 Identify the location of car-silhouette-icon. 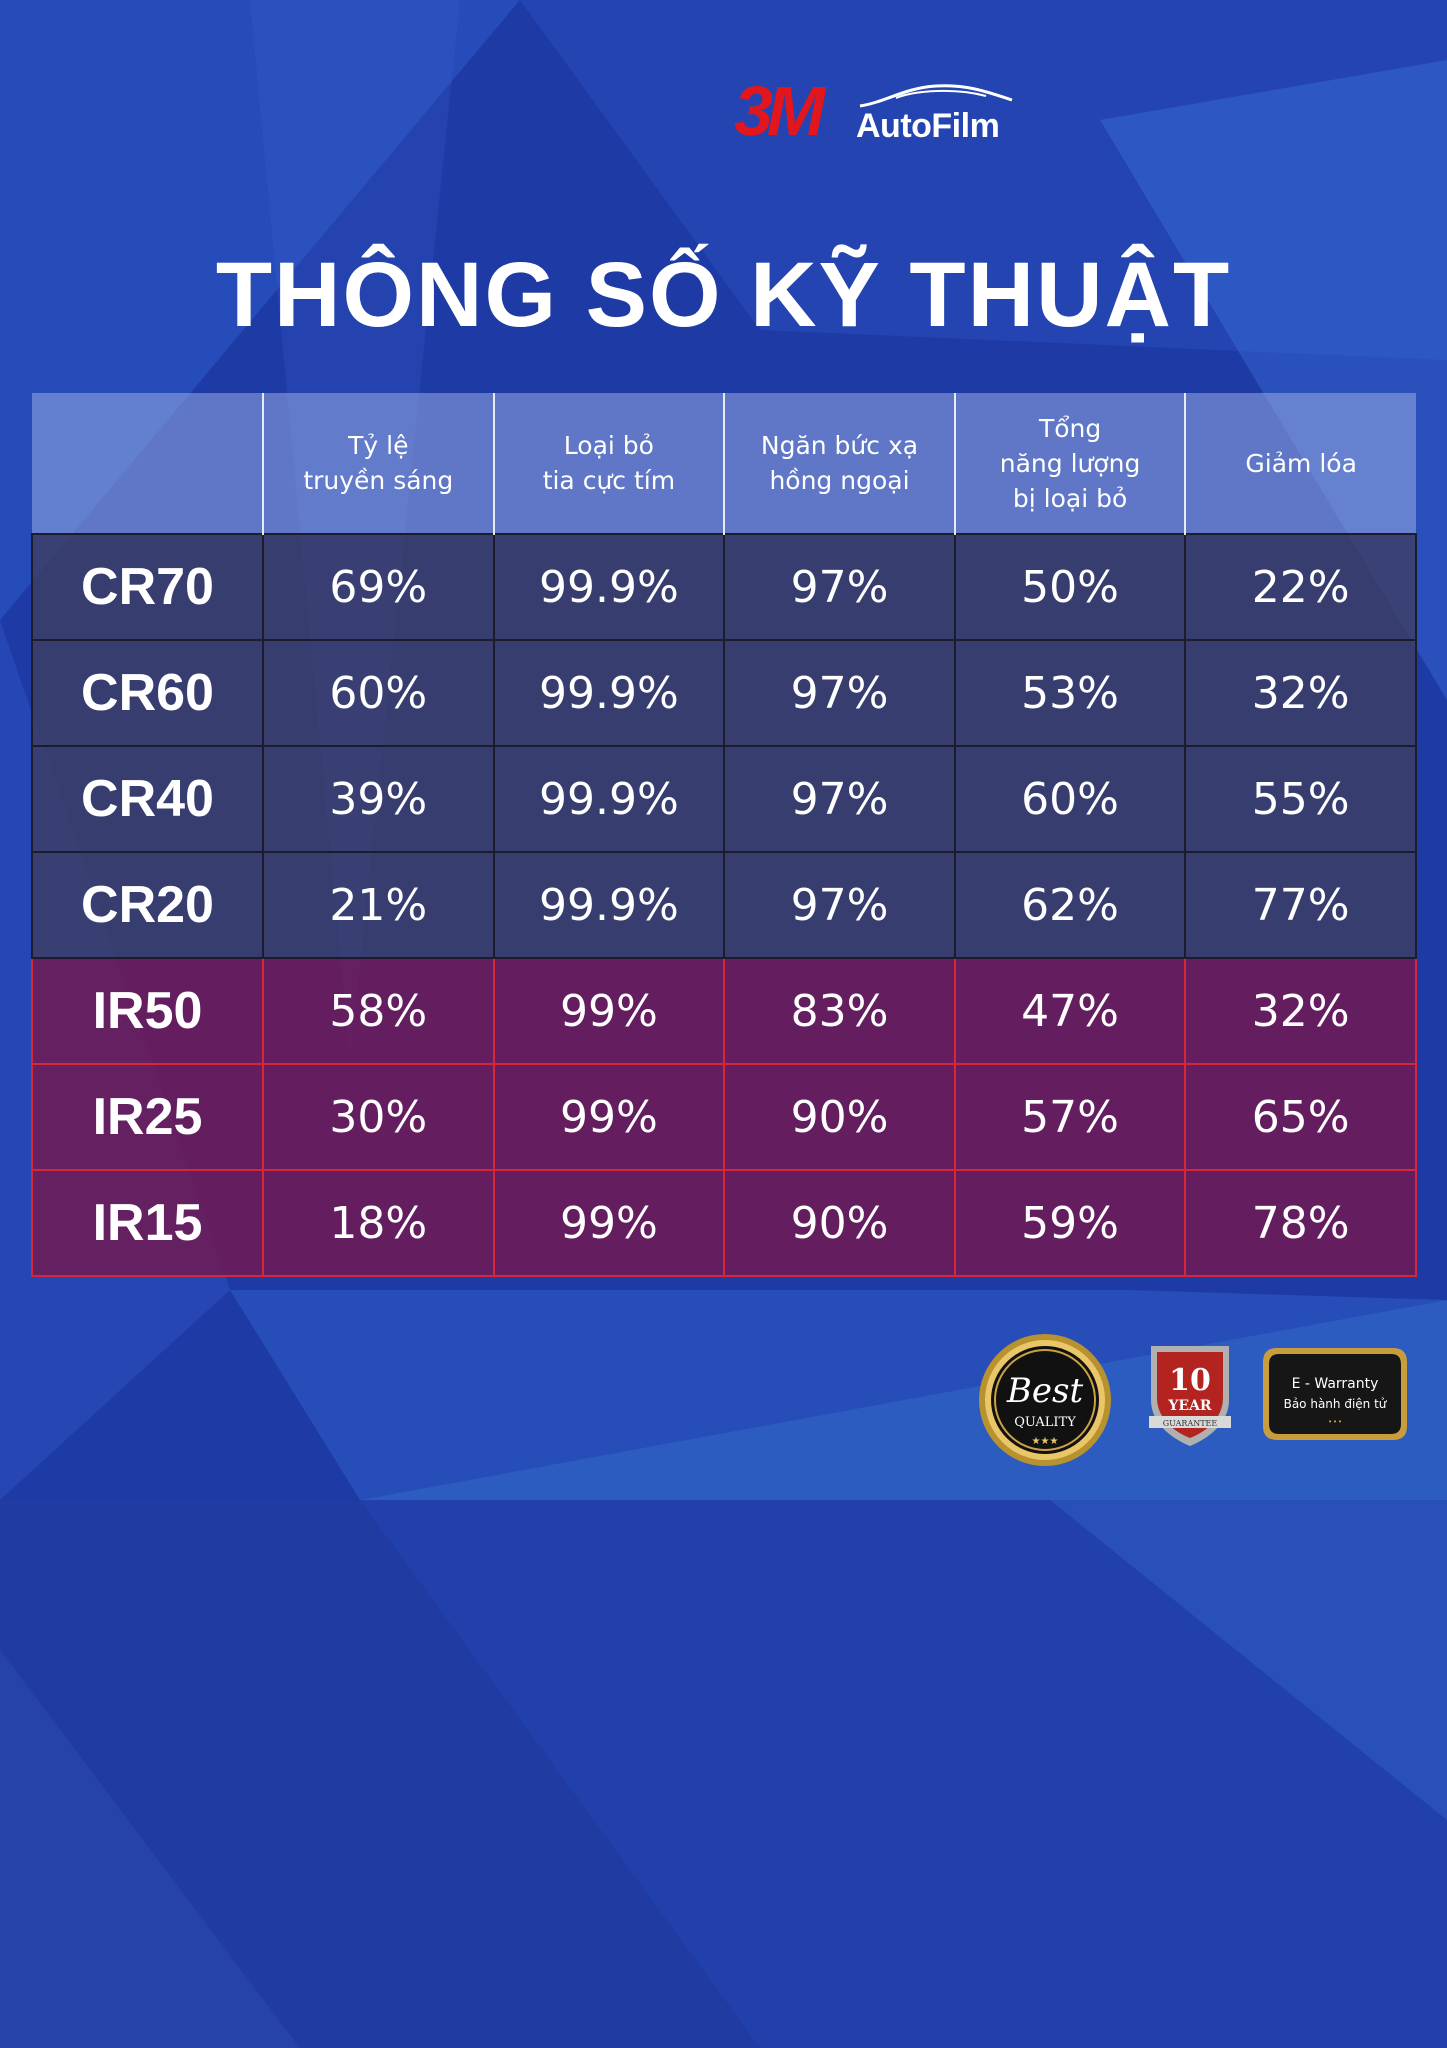
(936, 96).